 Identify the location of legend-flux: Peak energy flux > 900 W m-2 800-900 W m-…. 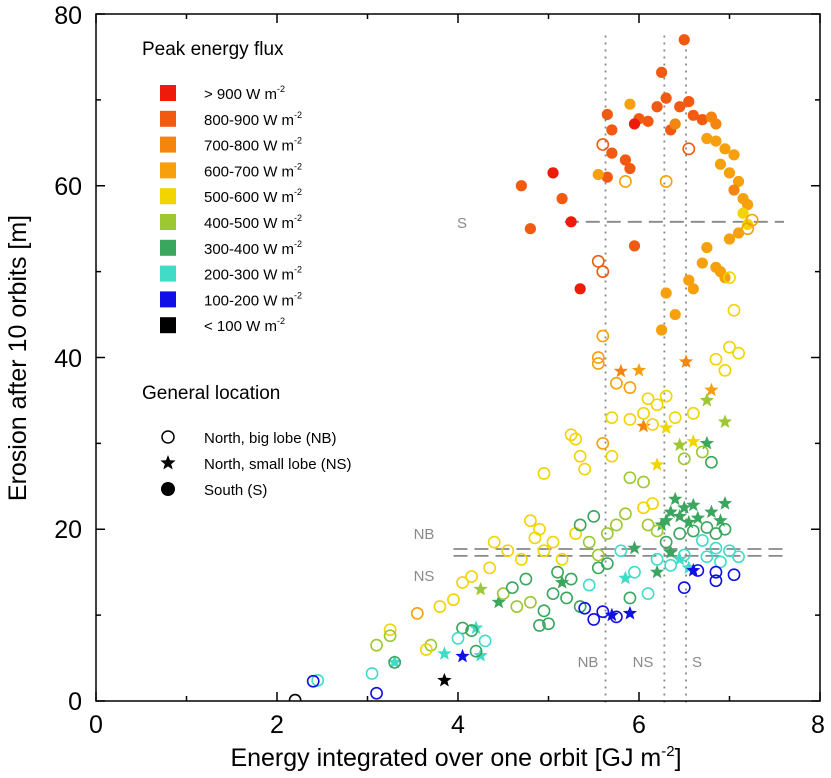
(222, 187).